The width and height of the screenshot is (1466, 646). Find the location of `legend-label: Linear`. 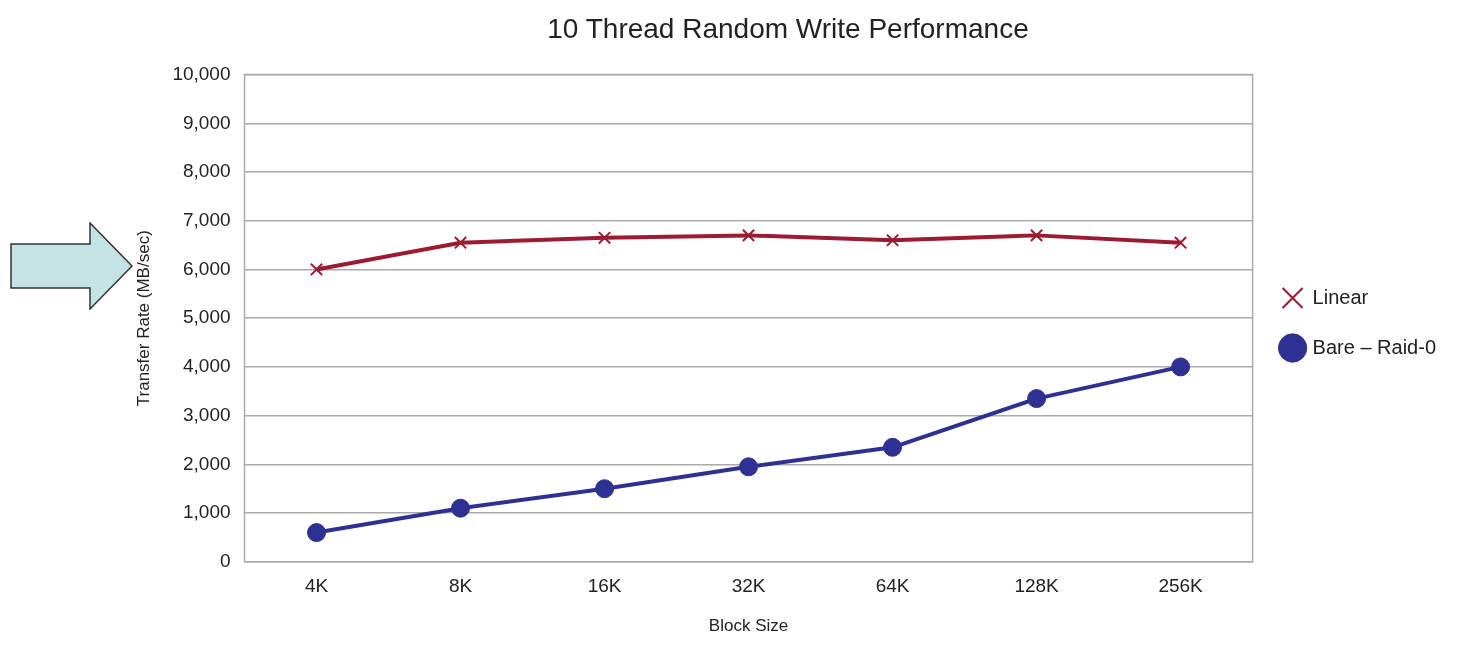

legend-label: Linear is located at coordinates (1340, 296).